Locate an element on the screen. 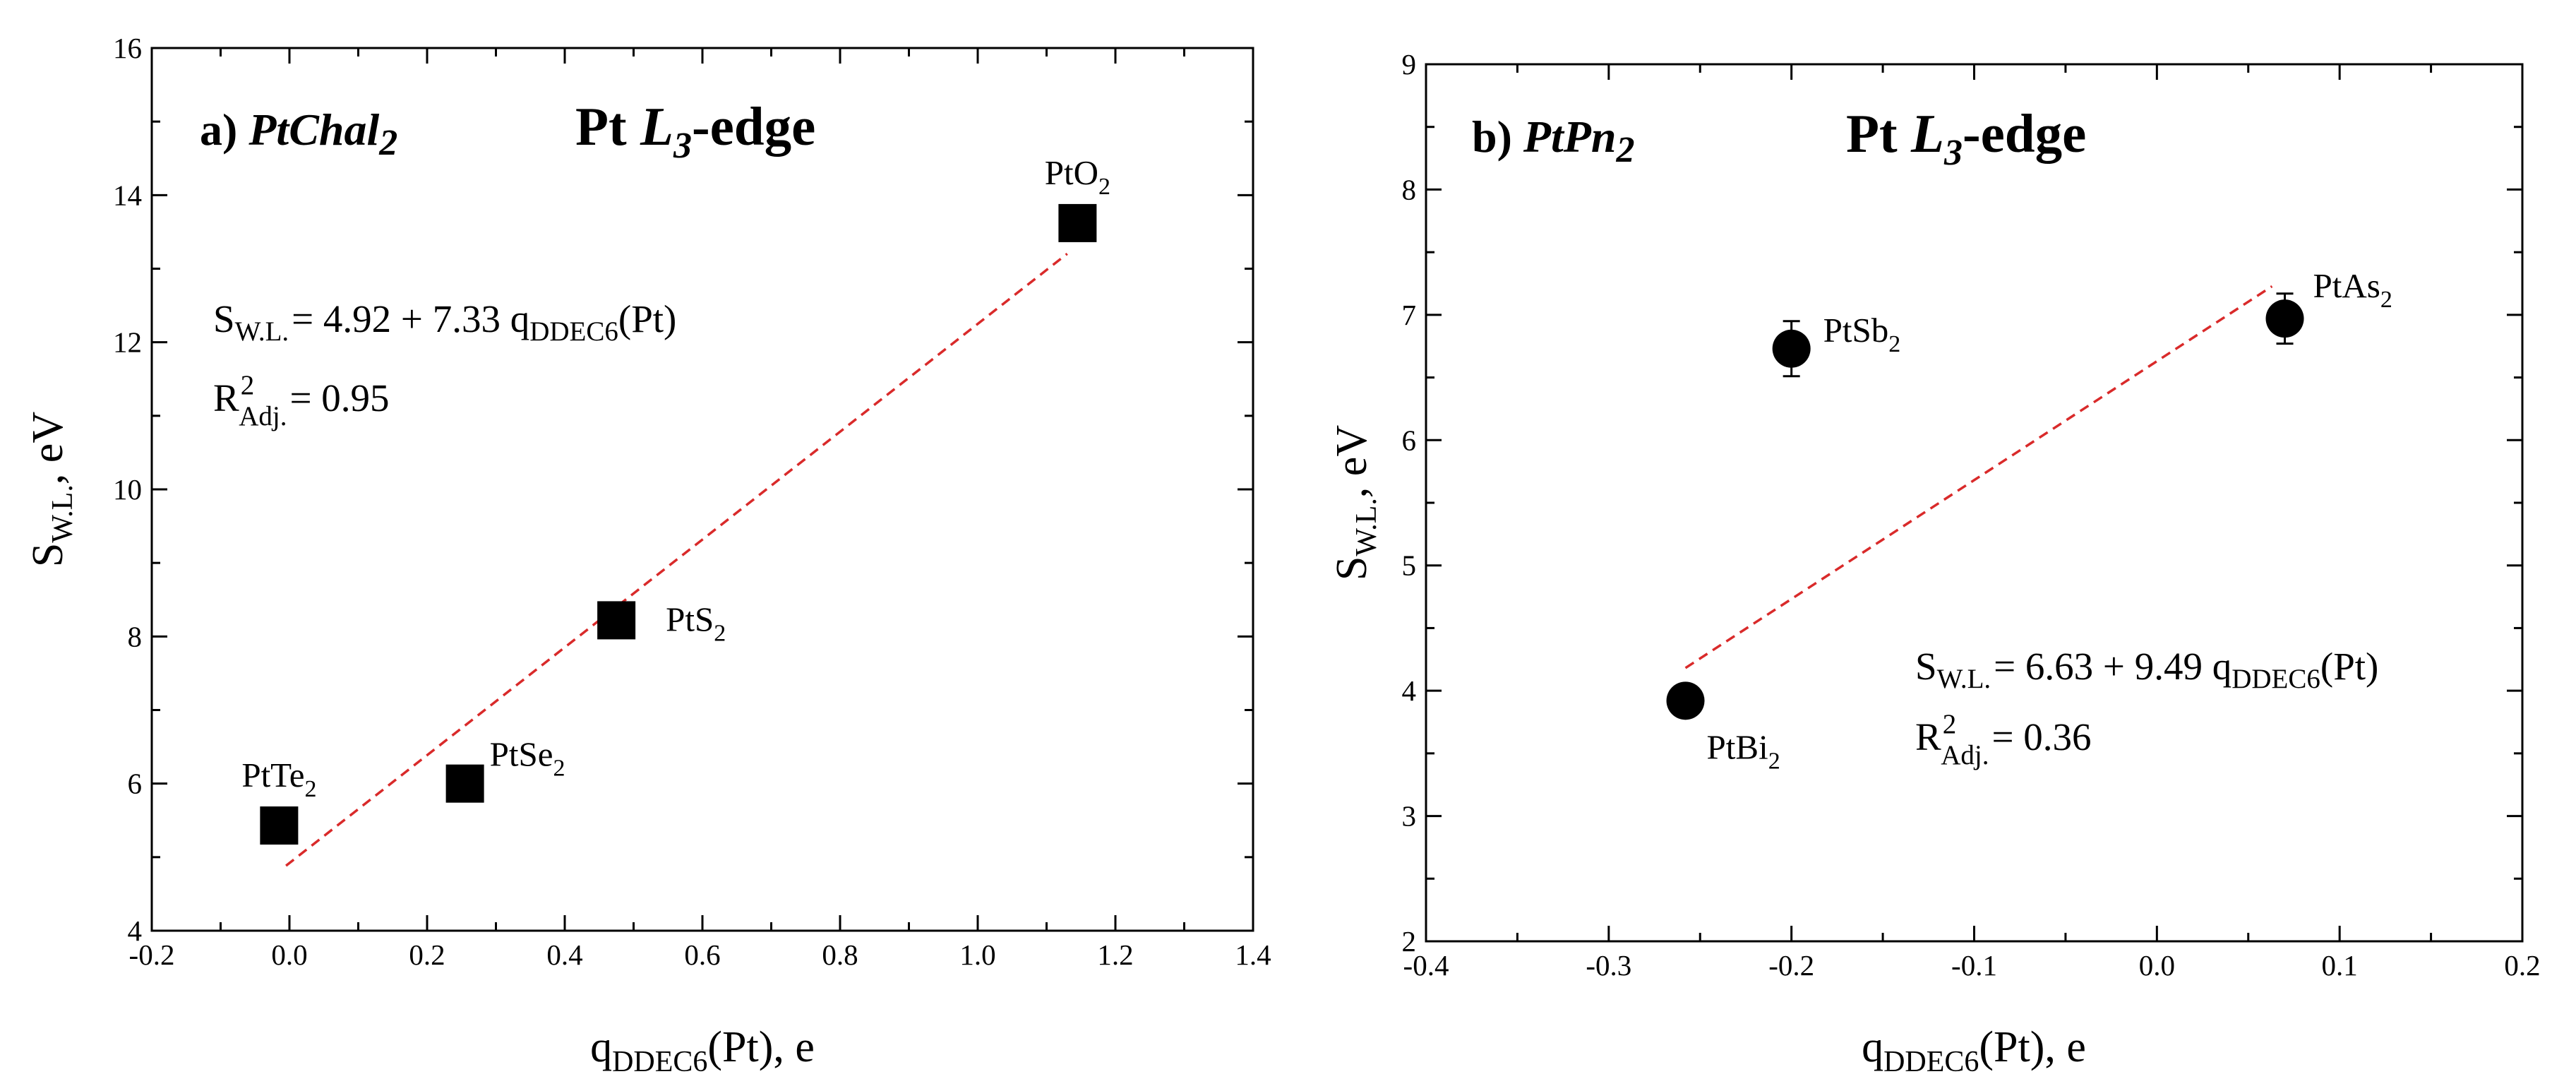 This screenshot has height=1091, width=2576. panel-b-data-points: PtBi2 PtSb2 PtAs2 is located at coordinates (2029, 520).